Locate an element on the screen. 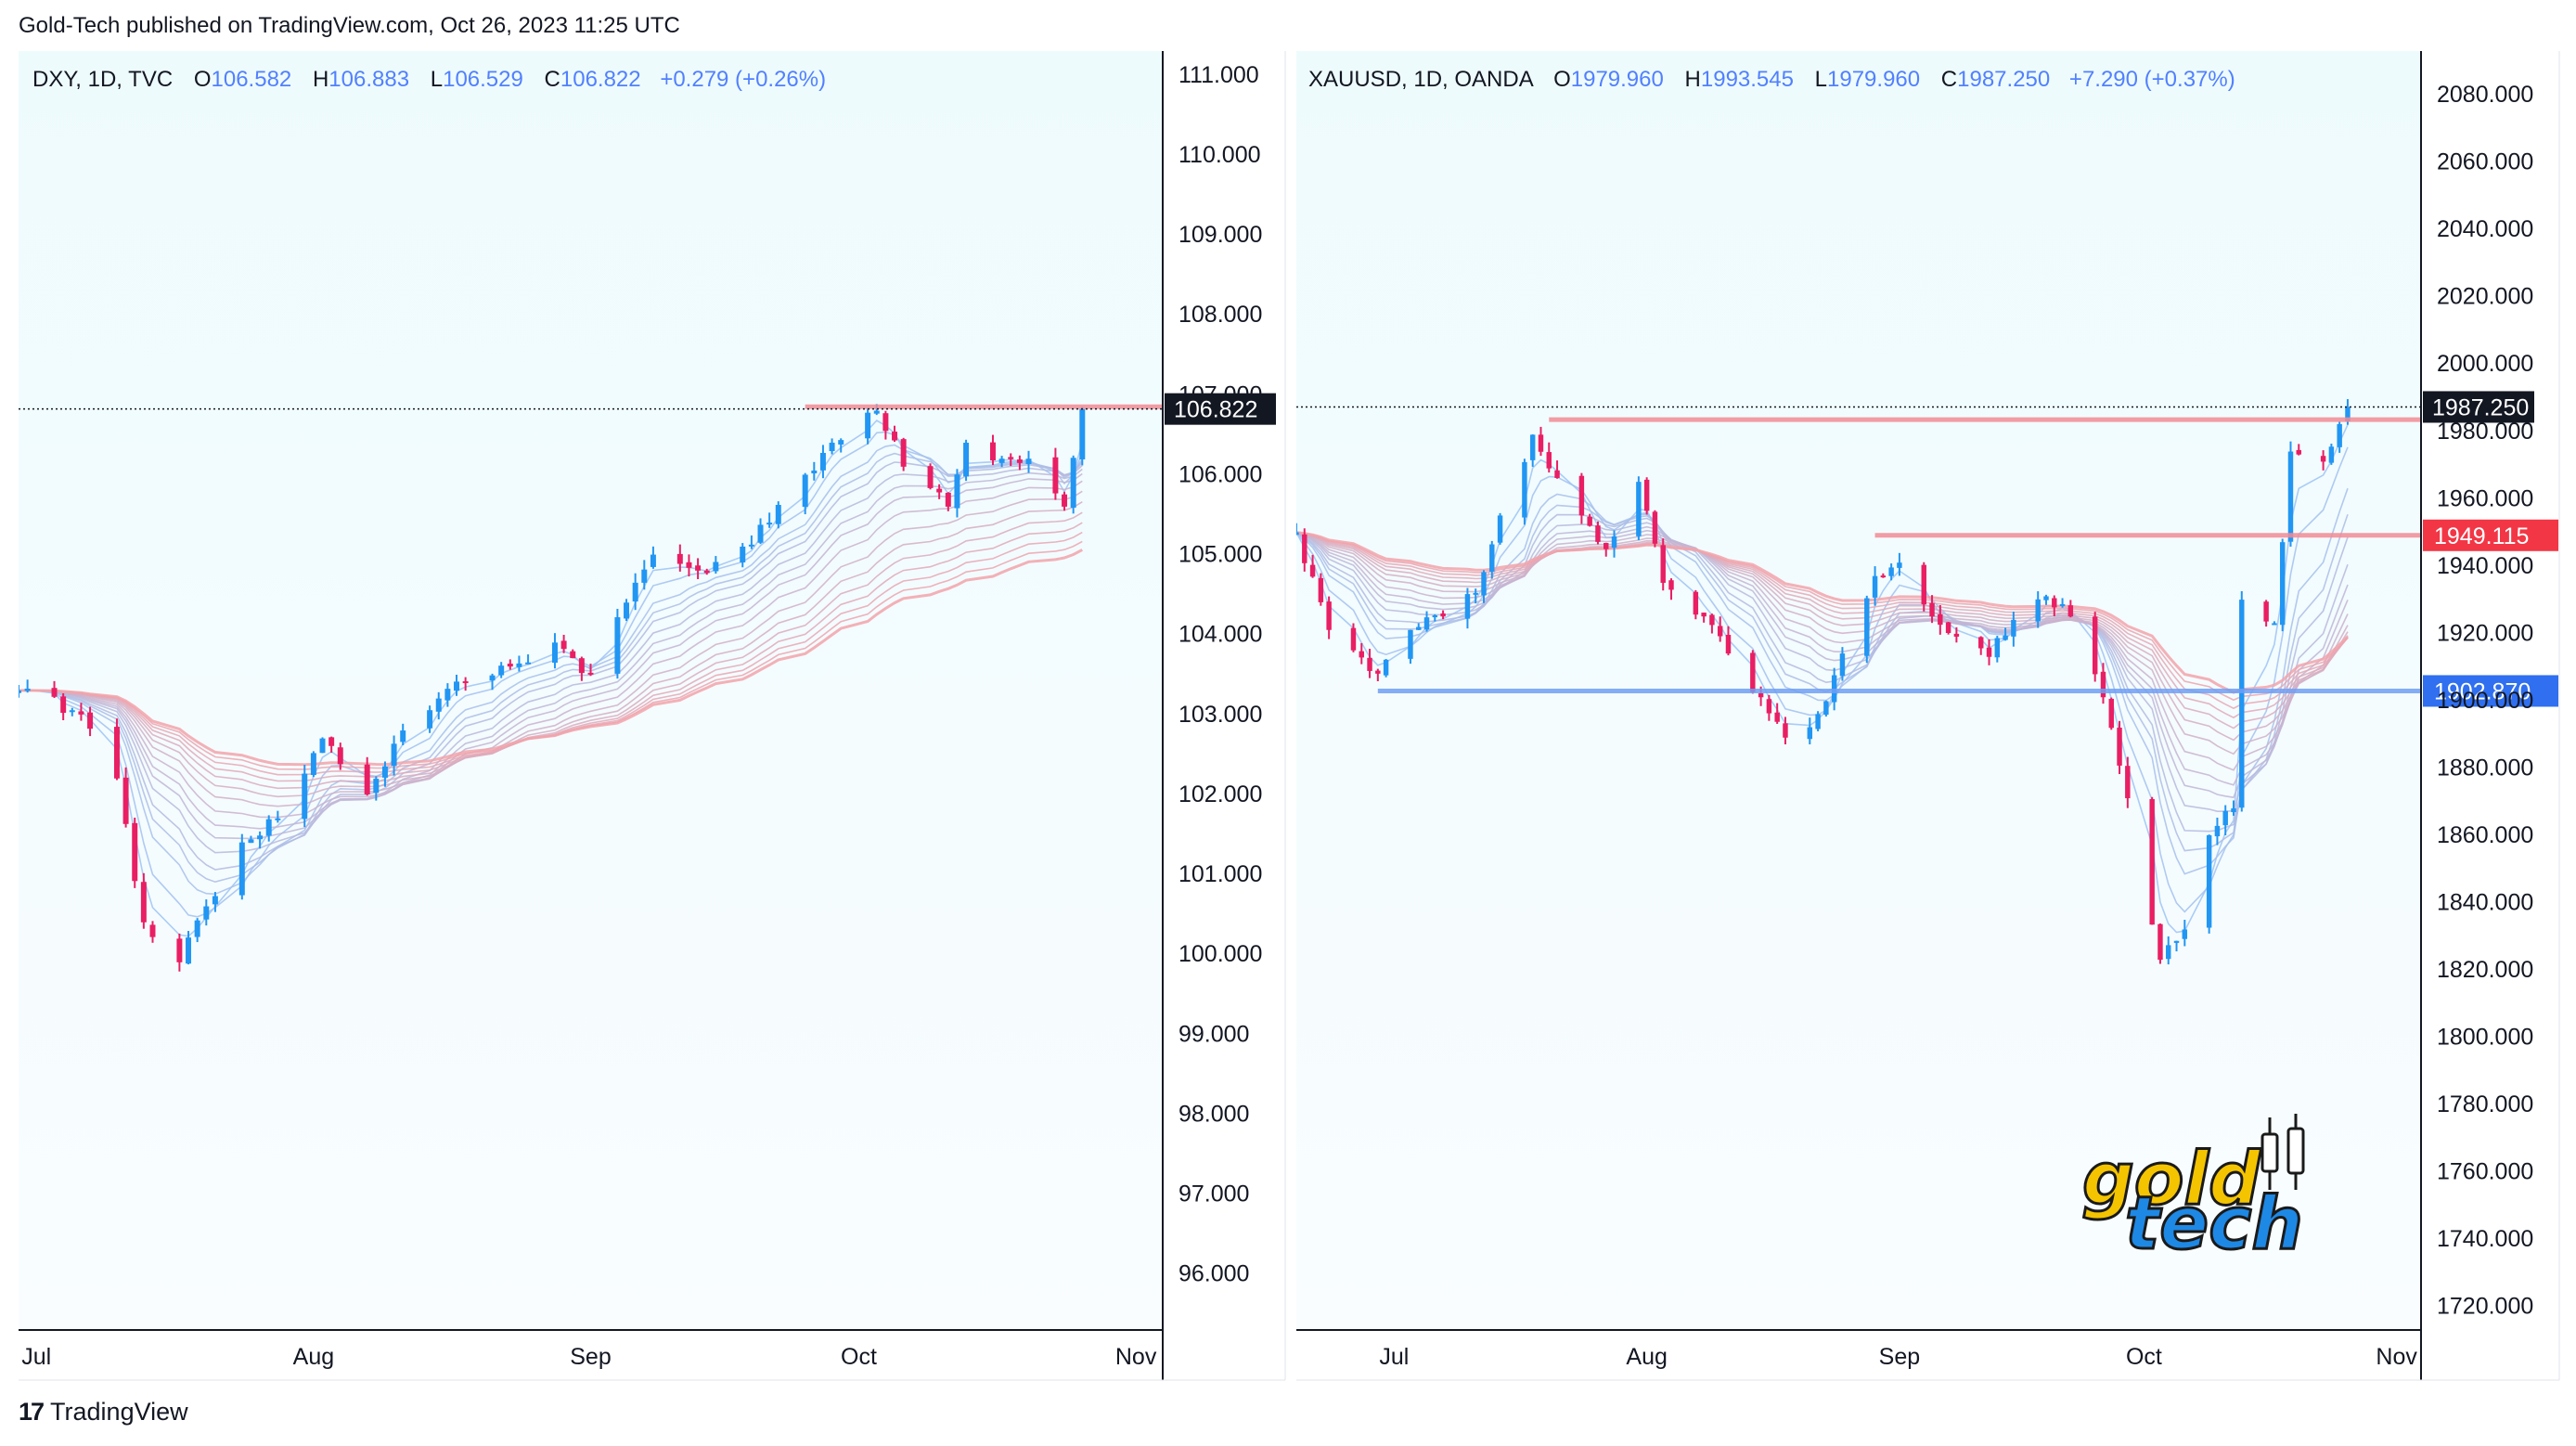  xauusd-y-tick-label: 1920.000 is located at coordinates (2485, 633).